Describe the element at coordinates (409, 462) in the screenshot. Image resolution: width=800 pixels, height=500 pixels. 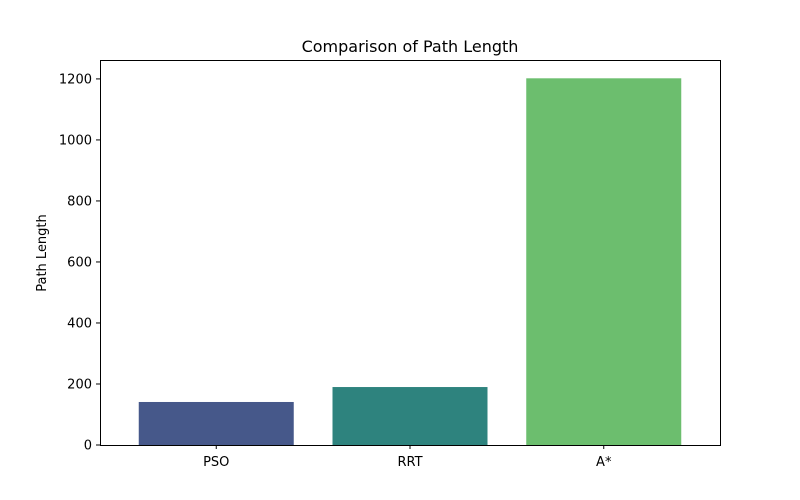
I see `x-tick-label: RRT` at that location.